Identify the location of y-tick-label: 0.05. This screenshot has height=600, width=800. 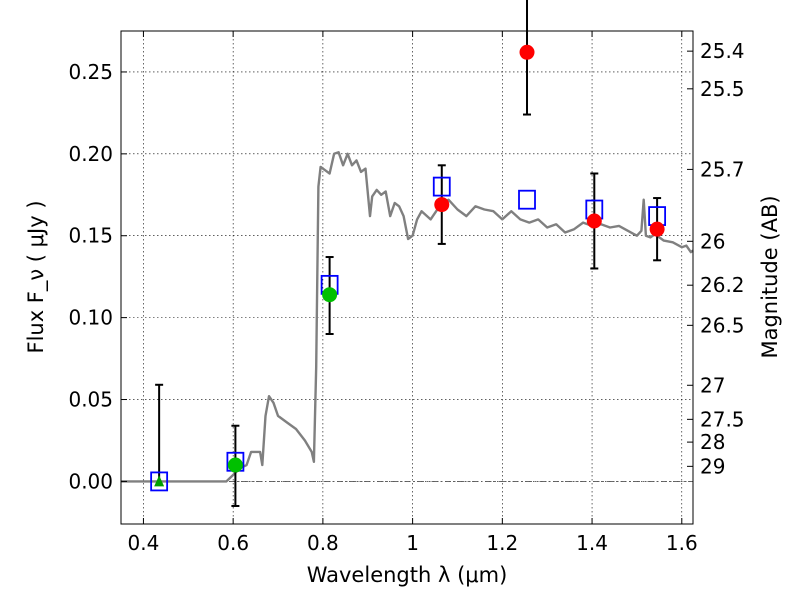
(90, 400).